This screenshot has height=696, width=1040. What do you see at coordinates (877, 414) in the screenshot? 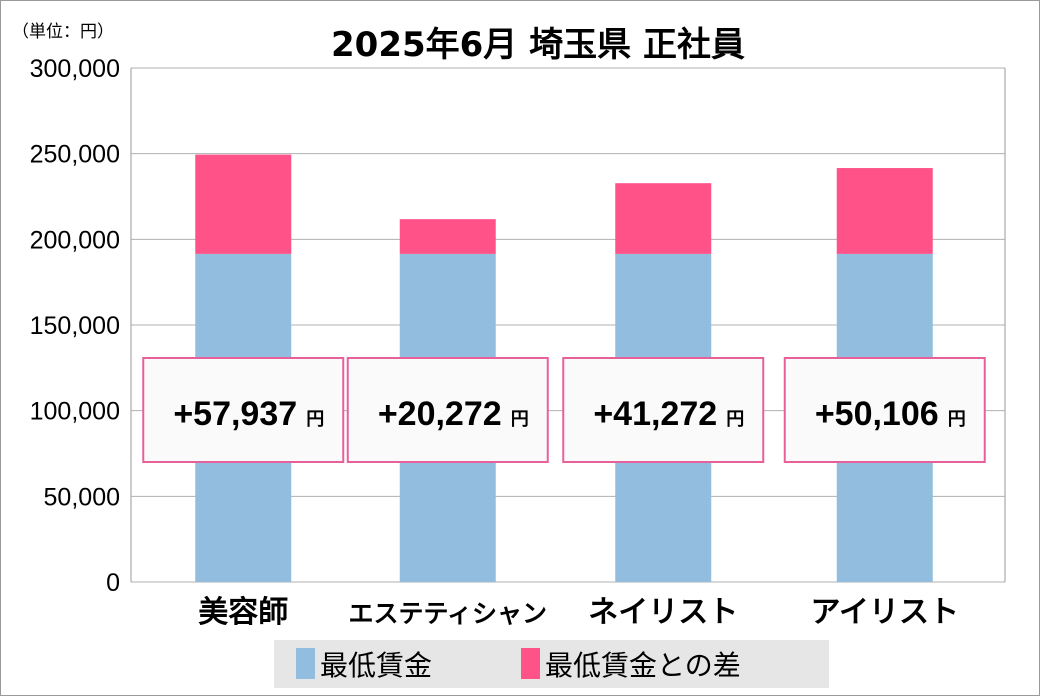
I see `data-label: +50,106` at bounding box center [877, 414].